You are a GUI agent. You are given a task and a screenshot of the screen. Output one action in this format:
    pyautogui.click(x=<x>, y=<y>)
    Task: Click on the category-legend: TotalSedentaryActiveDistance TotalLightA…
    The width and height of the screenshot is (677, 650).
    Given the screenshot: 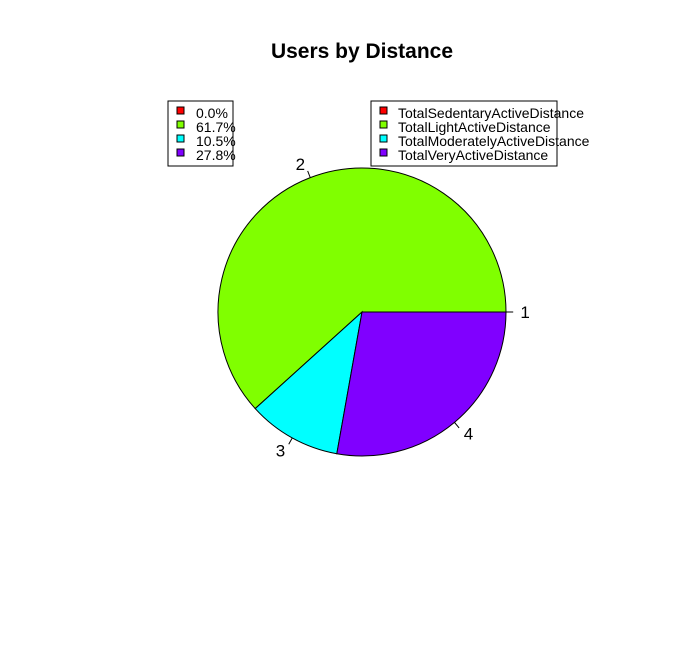 What is the action you would take?
    pyautogui.click(x=480, y=133)
    